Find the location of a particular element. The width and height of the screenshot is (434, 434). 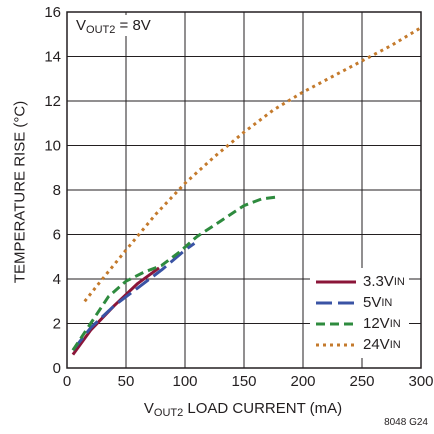

legend-swatch-24v is located at coordinates (336, 344).